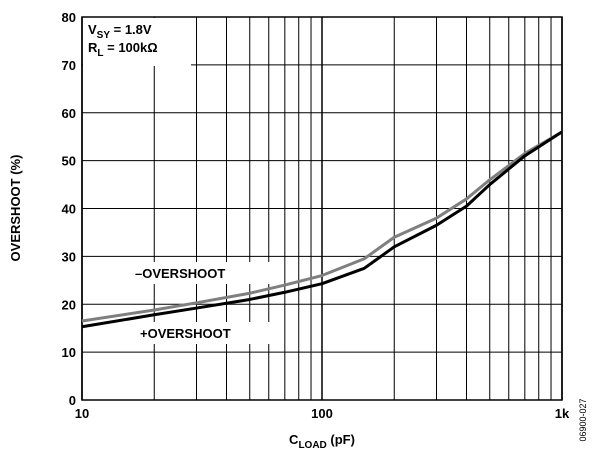  What do you see at coordinates (69, 209) in the screenshot?
I see `y-tick-label: 40` at bounding box center [69, 209].